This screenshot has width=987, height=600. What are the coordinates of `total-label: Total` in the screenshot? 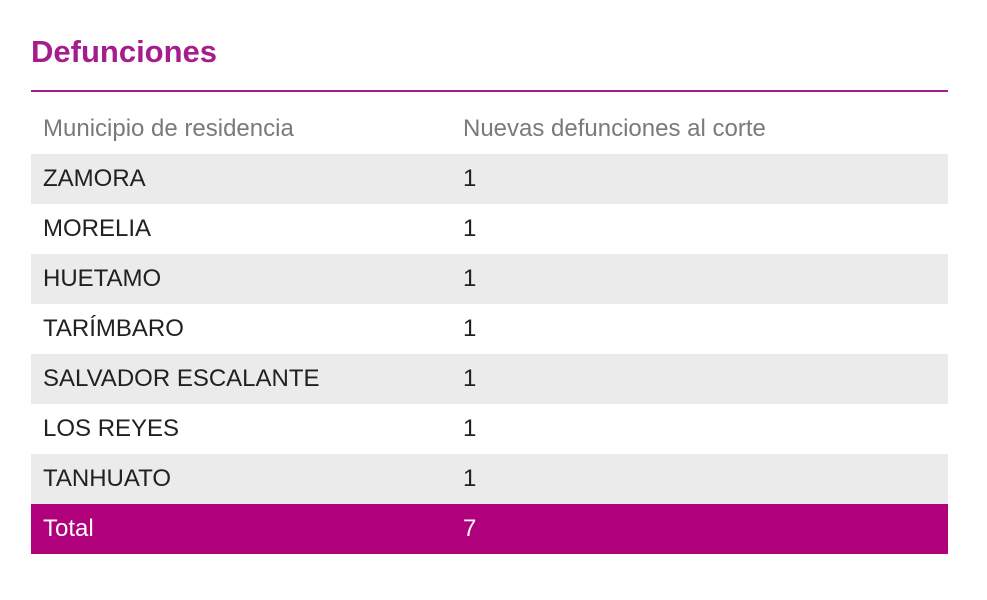 It's located at (68, 528).